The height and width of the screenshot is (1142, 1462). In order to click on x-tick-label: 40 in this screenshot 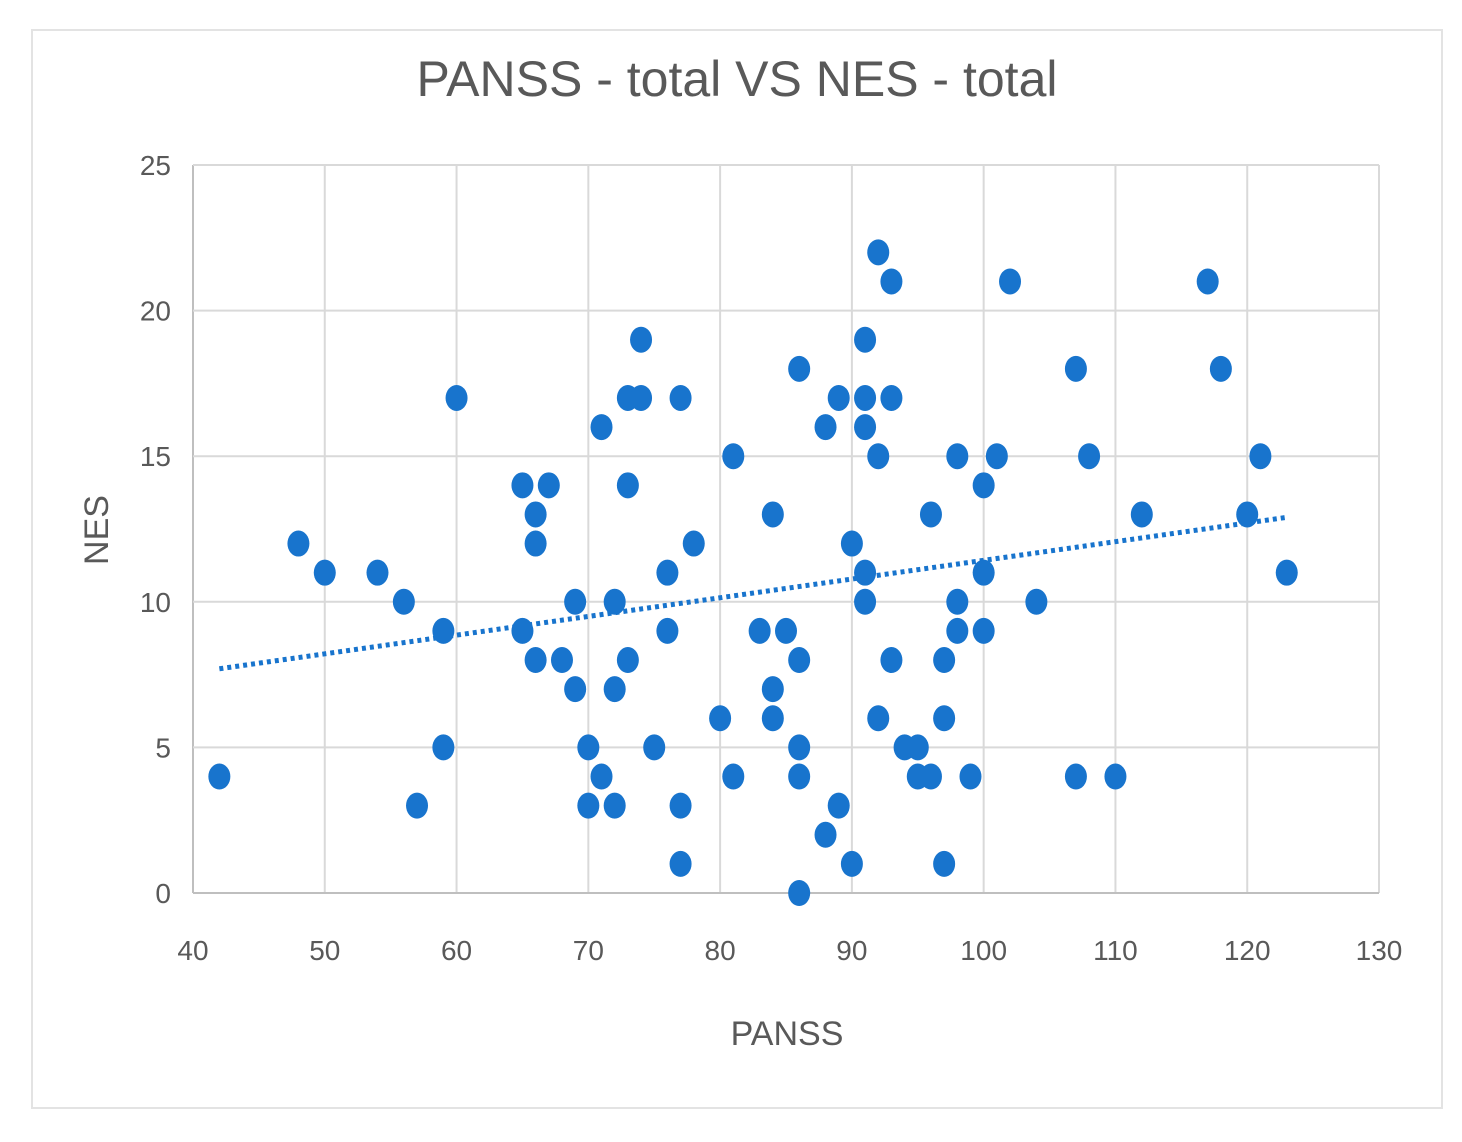, I will do `click(192, 950)`.